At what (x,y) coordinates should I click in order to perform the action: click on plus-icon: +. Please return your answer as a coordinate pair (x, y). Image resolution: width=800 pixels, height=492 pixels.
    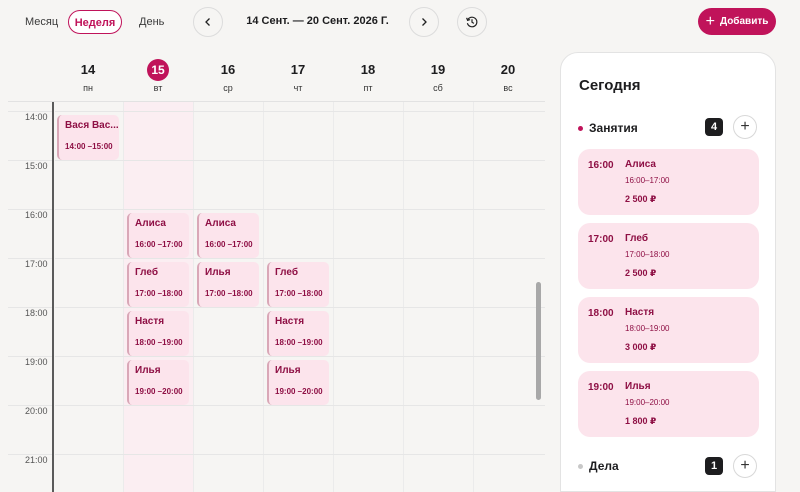
    Looking at the image, I should click on (710, 21).